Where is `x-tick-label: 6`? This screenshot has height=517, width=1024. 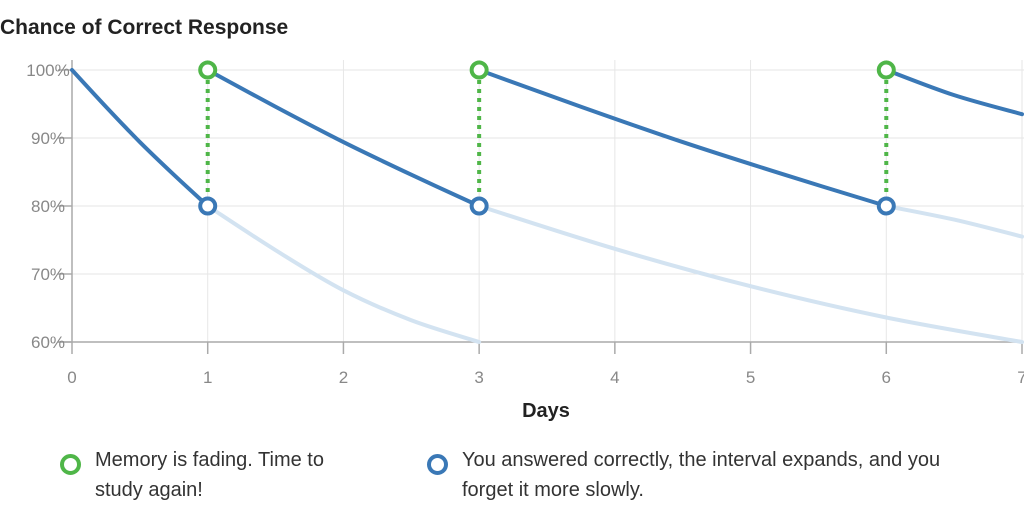
x-tick-label: 6 is located at coordinates (886, 377).